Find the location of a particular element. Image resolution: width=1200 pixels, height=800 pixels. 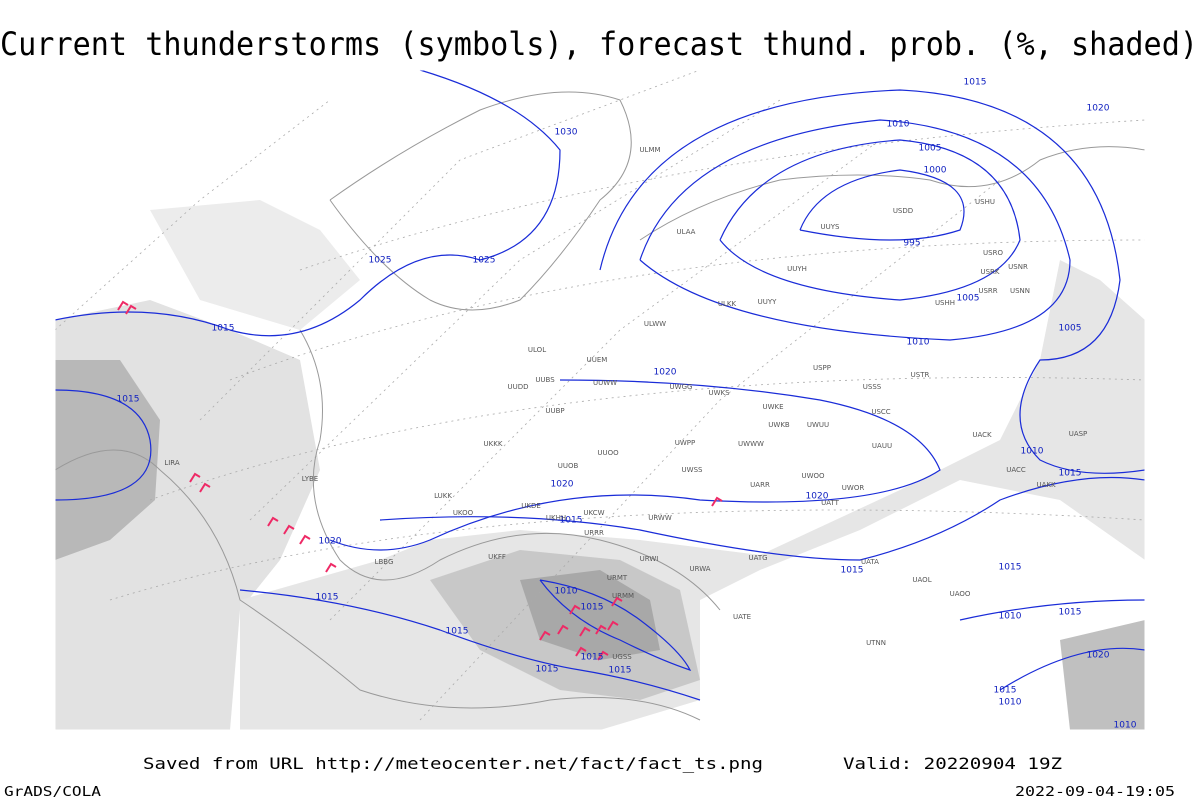

station-label: UKDE is located at coordinates (531, 506).